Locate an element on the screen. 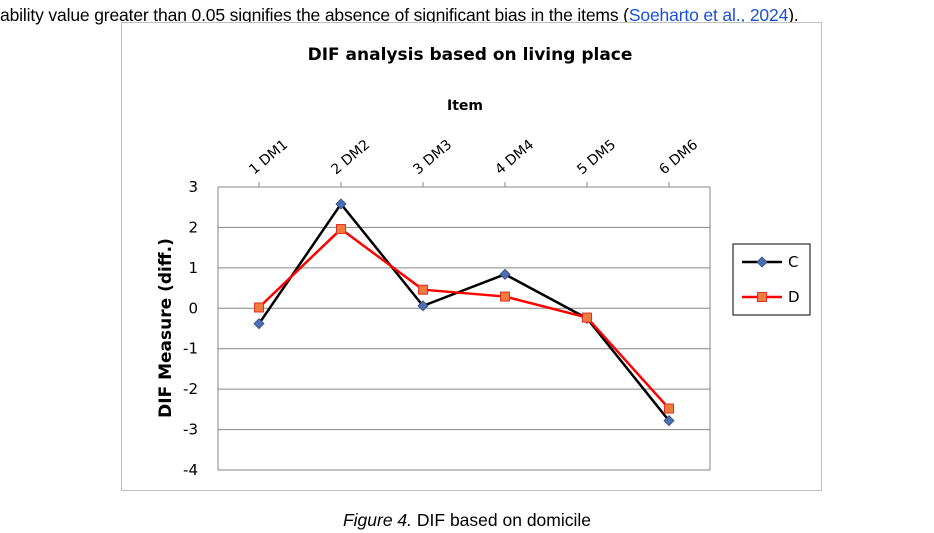 Image resolution: width=934 pixels, height=533 pixels. y-tick-label: -3 is located at coordinates (190, 430).